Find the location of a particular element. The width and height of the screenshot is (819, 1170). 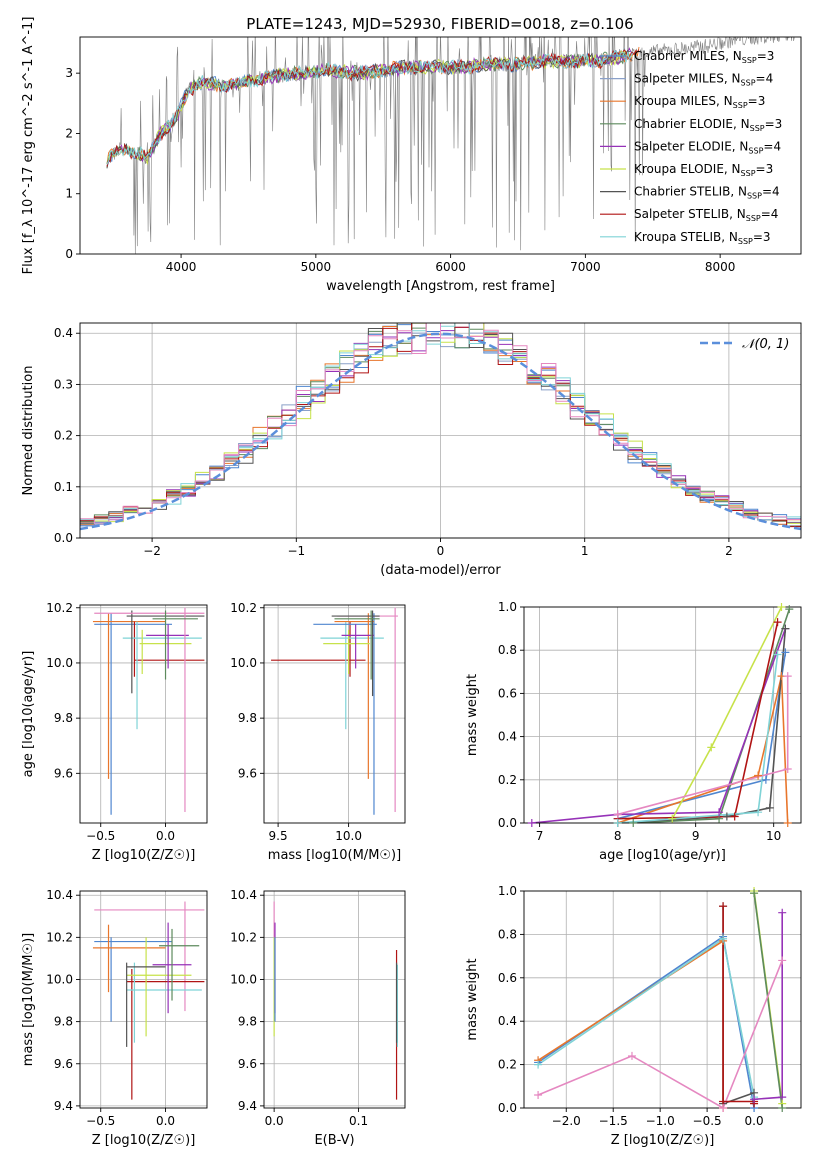

x-tick-label: 6000 is located at coordinates (450, 267).